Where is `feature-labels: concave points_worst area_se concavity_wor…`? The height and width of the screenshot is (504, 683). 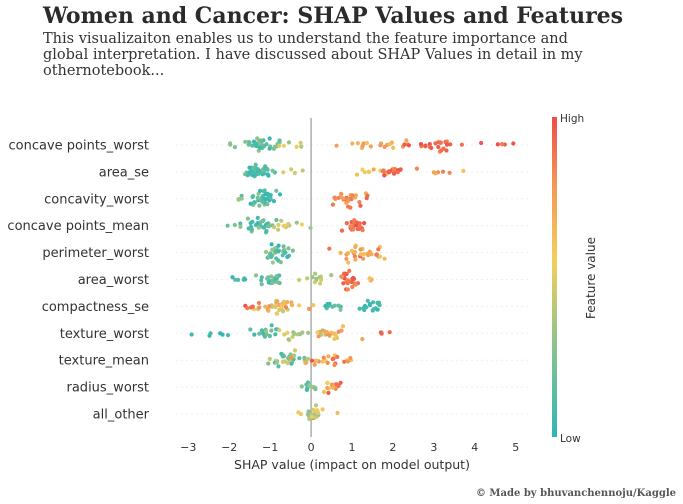 feature-labels: concave points_worst area_se concavity_wor… is located at coordinates (78, 281).